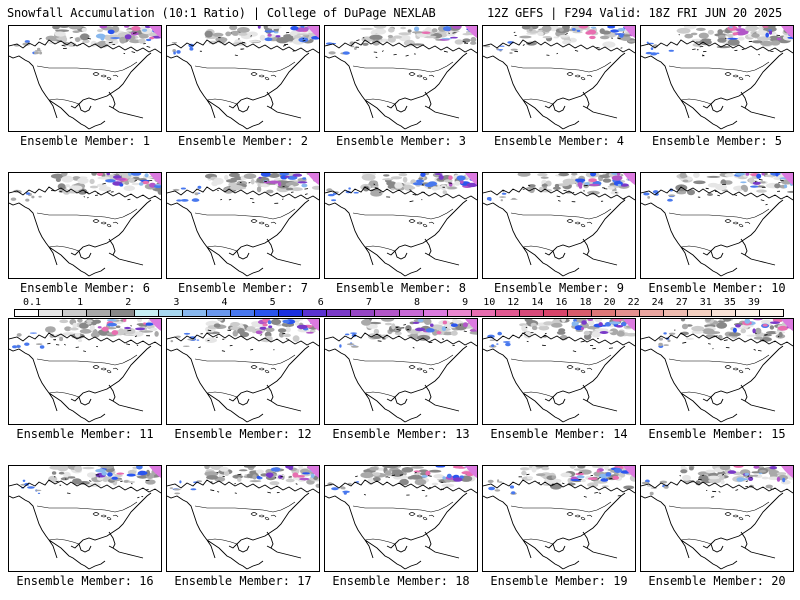  Describe the element at coordinates (304, 434) in the screenshot. I see `member-number: 12` at that location.